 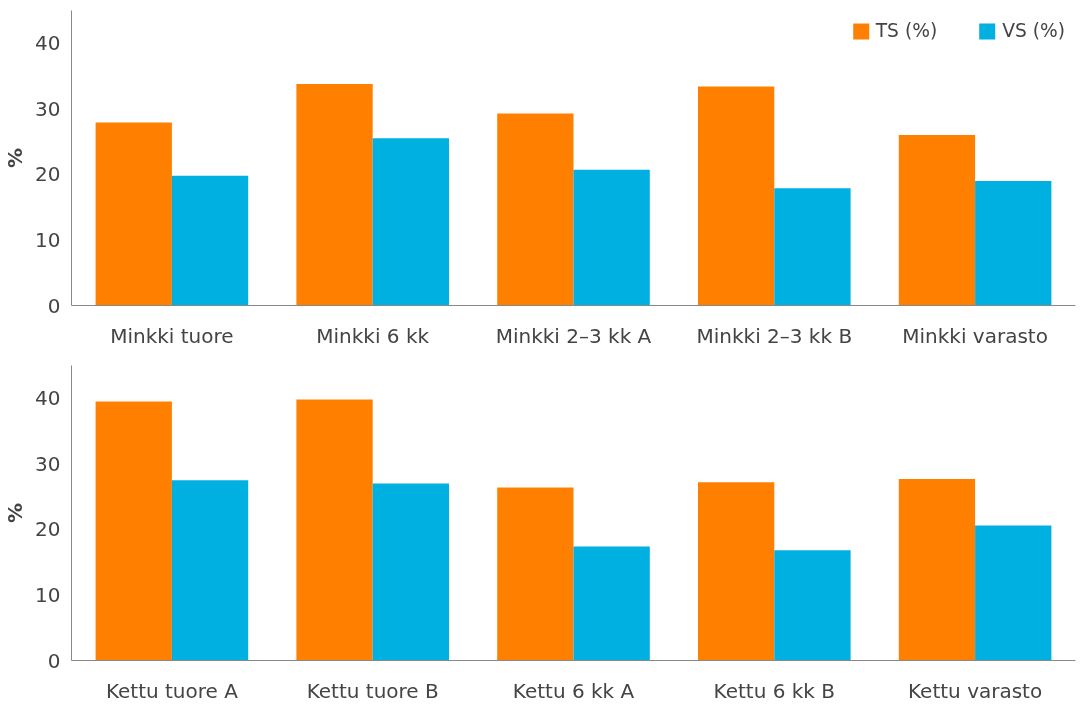 I want to click on x-tick-label: Minkki varasto, so click(x=975, y=335).